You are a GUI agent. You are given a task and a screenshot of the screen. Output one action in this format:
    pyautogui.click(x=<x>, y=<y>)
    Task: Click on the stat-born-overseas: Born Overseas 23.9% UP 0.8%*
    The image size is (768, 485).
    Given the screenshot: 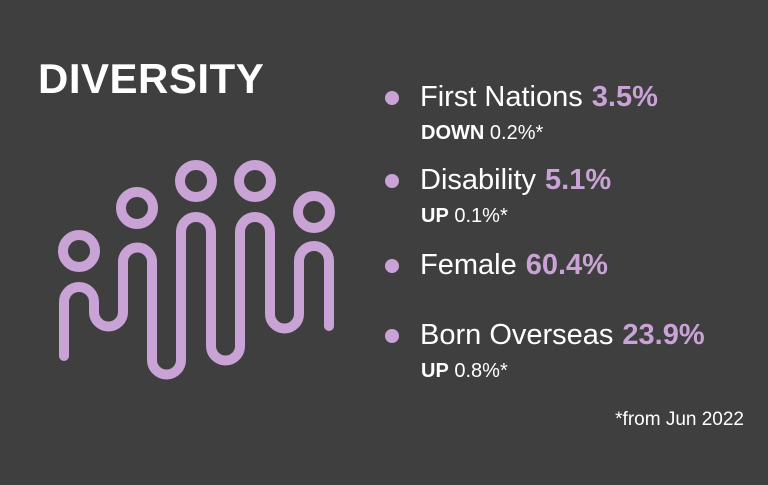 What is the action you would take?
    pyautogui.click(x=545, y=351)
    